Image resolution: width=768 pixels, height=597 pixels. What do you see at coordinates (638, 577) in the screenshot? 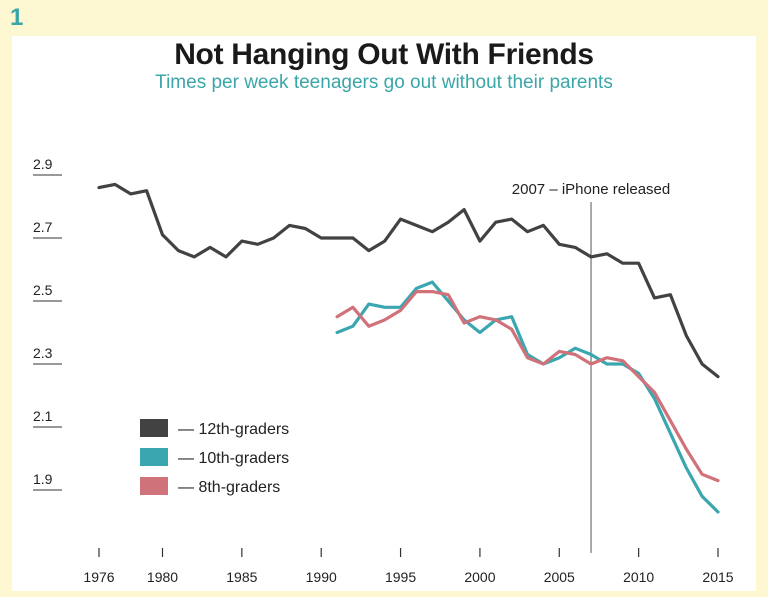
I see `x-tick-label: 2010` at bounding box center [638, 577].